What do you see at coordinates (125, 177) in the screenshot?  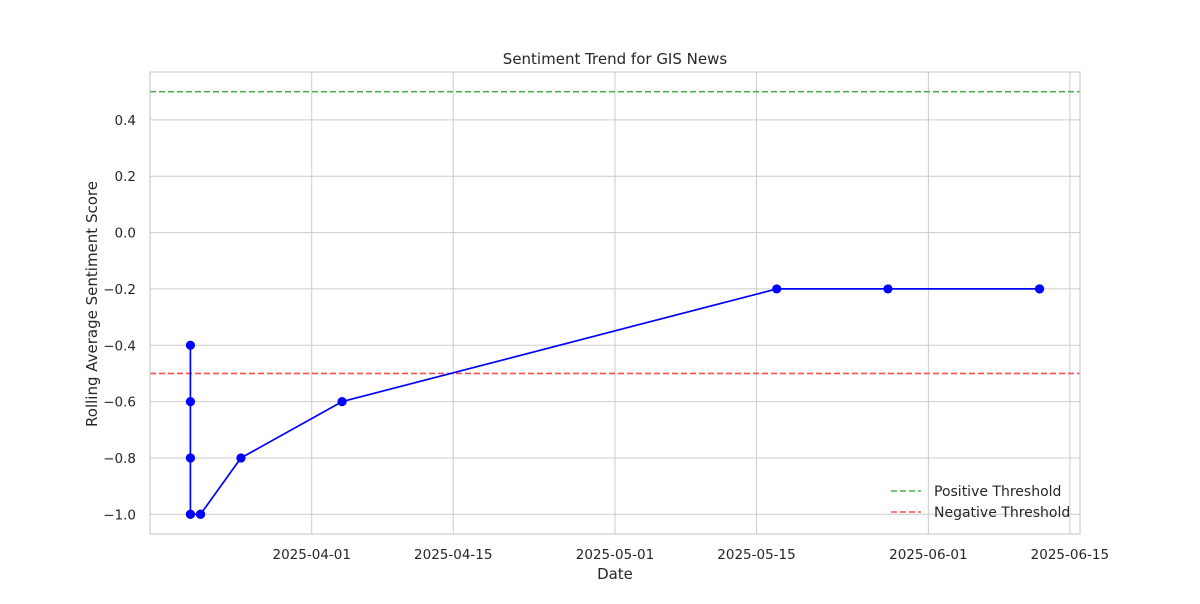 I see `y-tick-label: 0.2` at bounding box center [125, 177].